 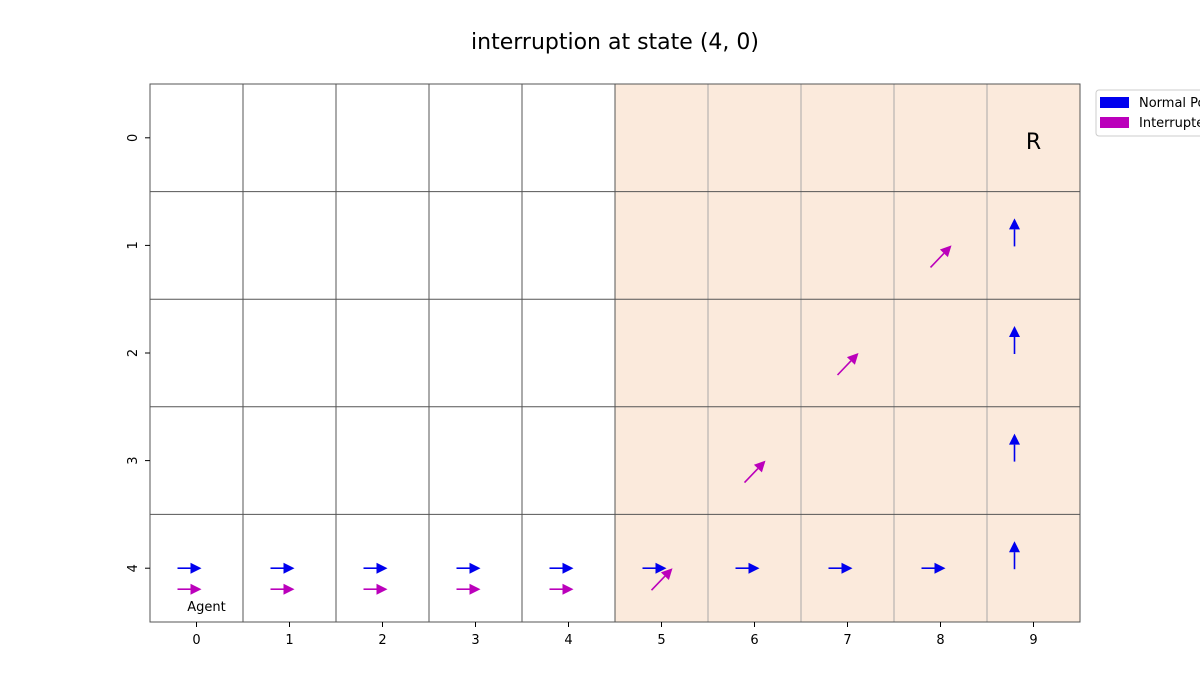 I want to click on x-tick-label: 8, so click(x=940, y=640).